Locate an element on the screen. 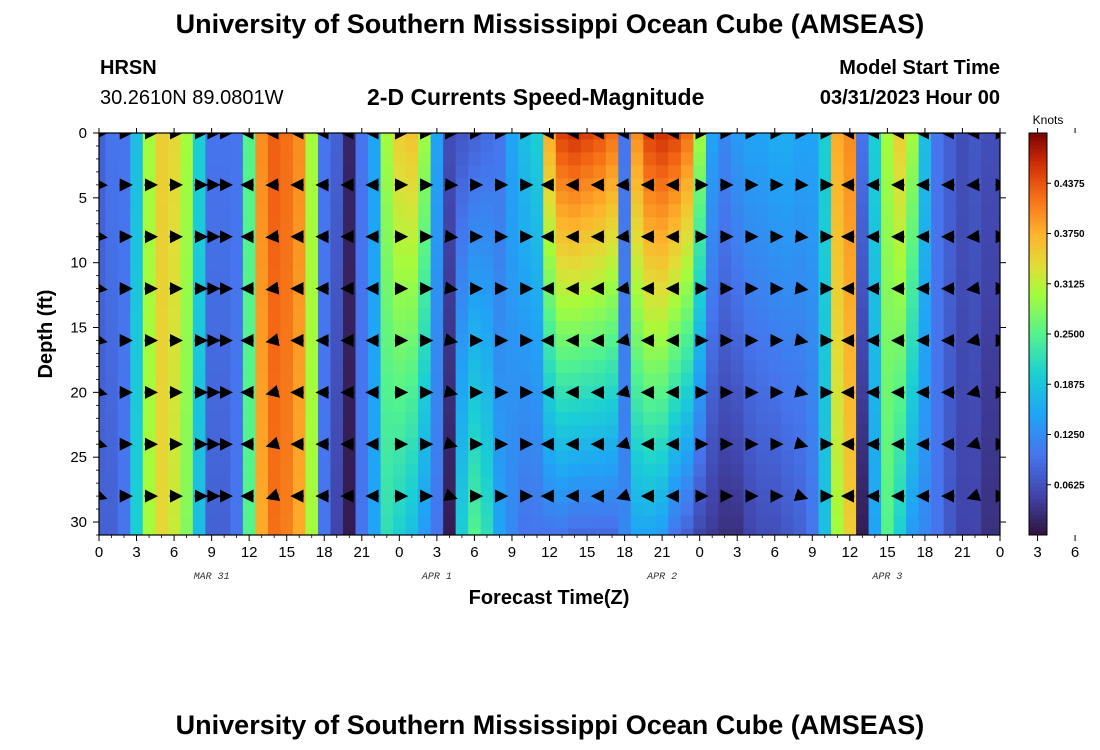 The image size is (1100, 750). day-label: APR 1 is located at coordinates (436, 577).